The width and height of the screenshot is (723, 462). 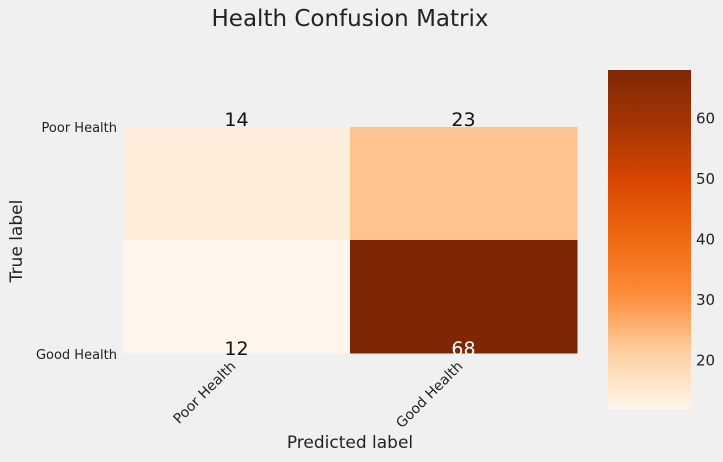 What do you see at coordinates (705, 118) in the screenshot?
I see `colorbar-tick-60: 60` at bounding box center [705, 118].